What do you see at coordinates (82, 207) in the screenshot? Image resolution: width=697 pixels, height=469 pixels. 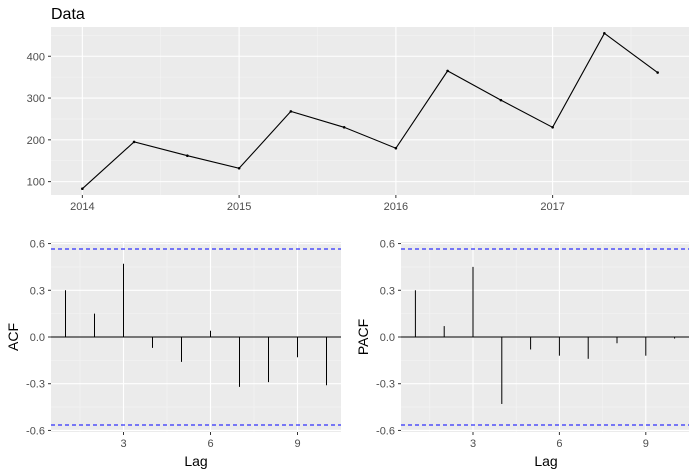 I see `data-x-tick-label: 2014` at bounding box center [82, 207].